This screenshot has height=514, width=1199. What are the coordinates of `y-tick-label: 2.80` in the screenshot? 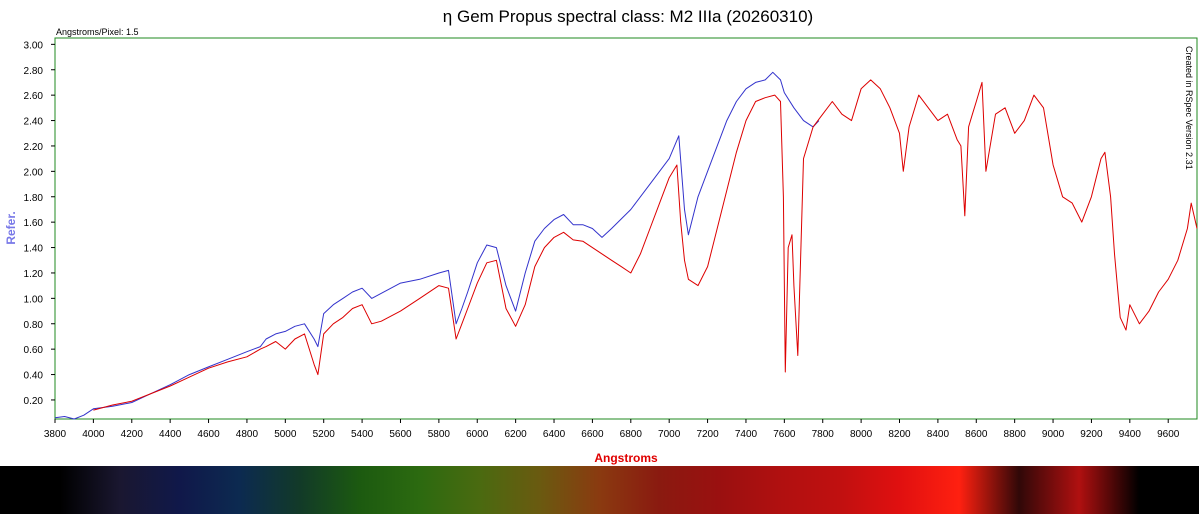 It's located at (34, 71).